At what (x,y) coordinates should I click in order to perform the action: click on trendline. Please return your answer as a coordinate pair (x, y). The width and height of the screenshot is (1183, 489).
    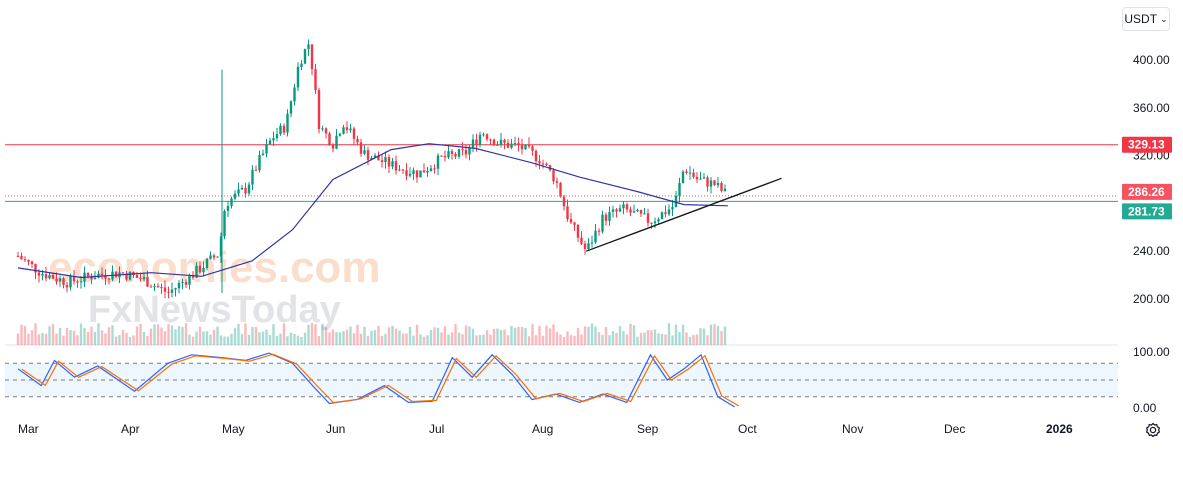
    Looking at the image, I should click on (683, 214).